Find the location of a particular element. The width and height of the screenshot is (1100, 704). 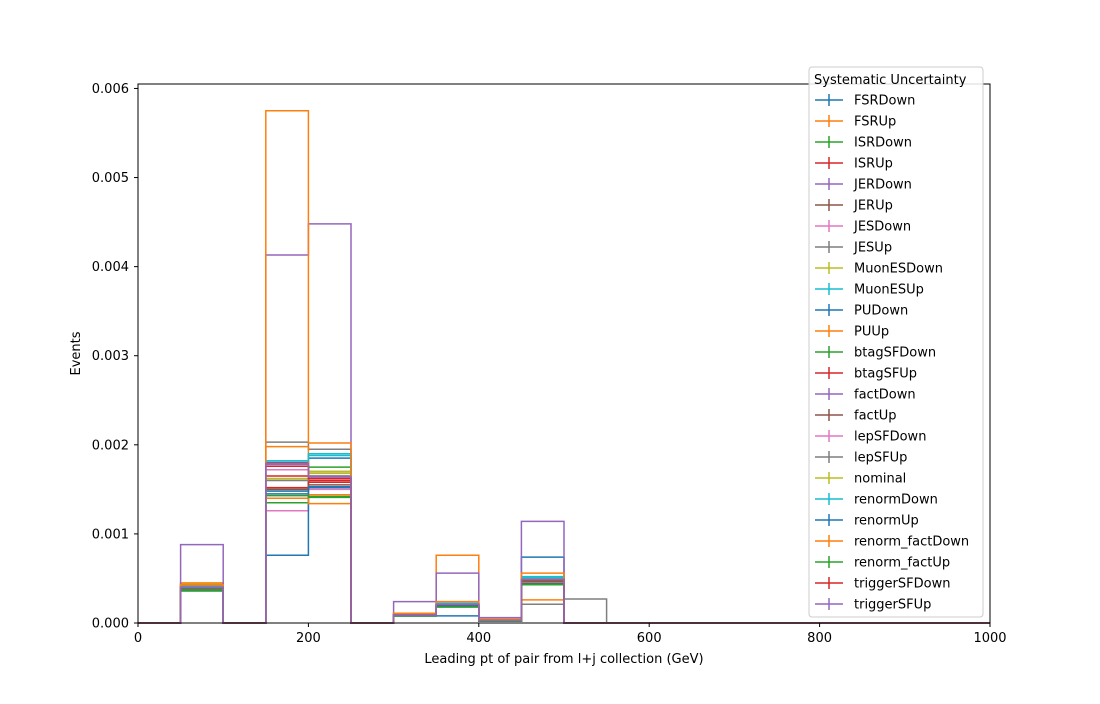

legend-label: lepSFDown is located at coordinates (890, 437).